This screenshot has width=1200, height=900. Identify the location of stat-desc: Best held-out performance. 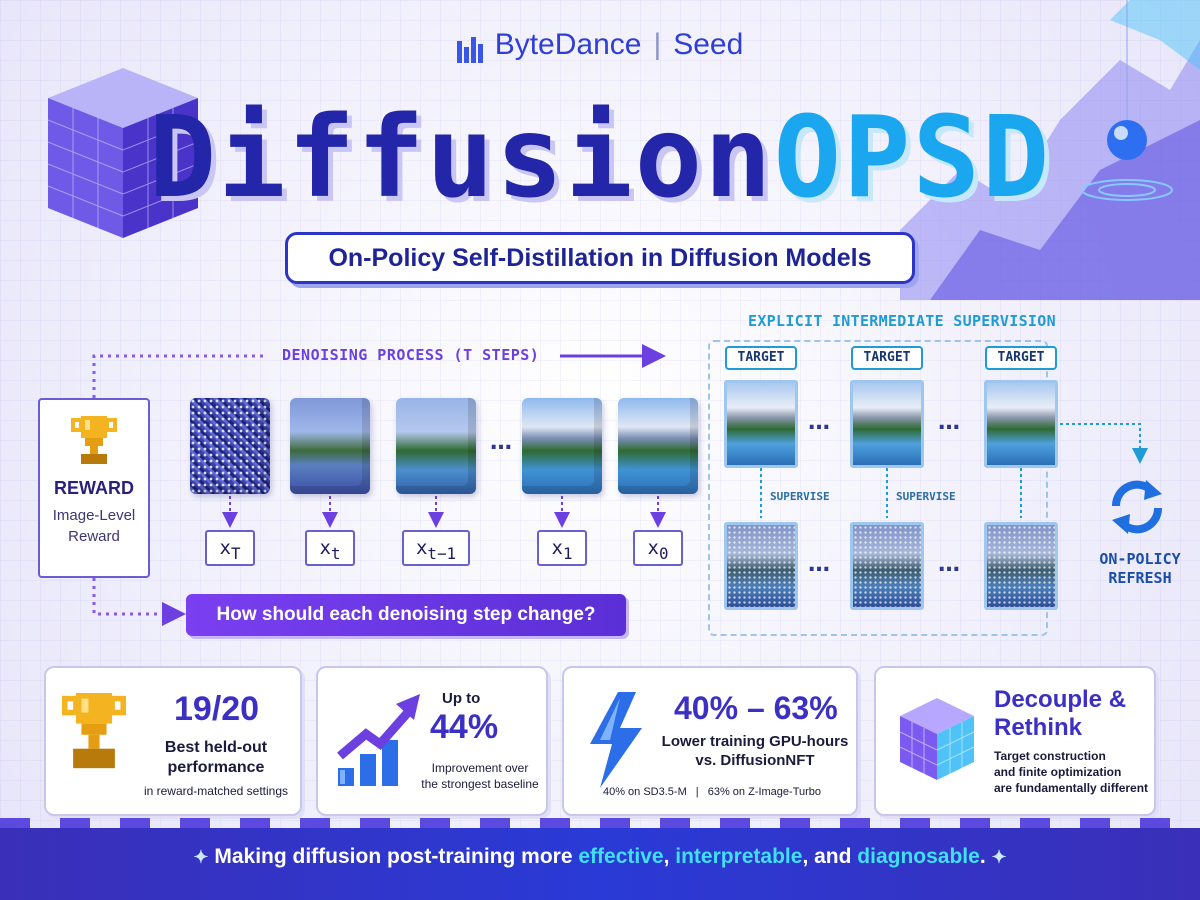
(216, 758).